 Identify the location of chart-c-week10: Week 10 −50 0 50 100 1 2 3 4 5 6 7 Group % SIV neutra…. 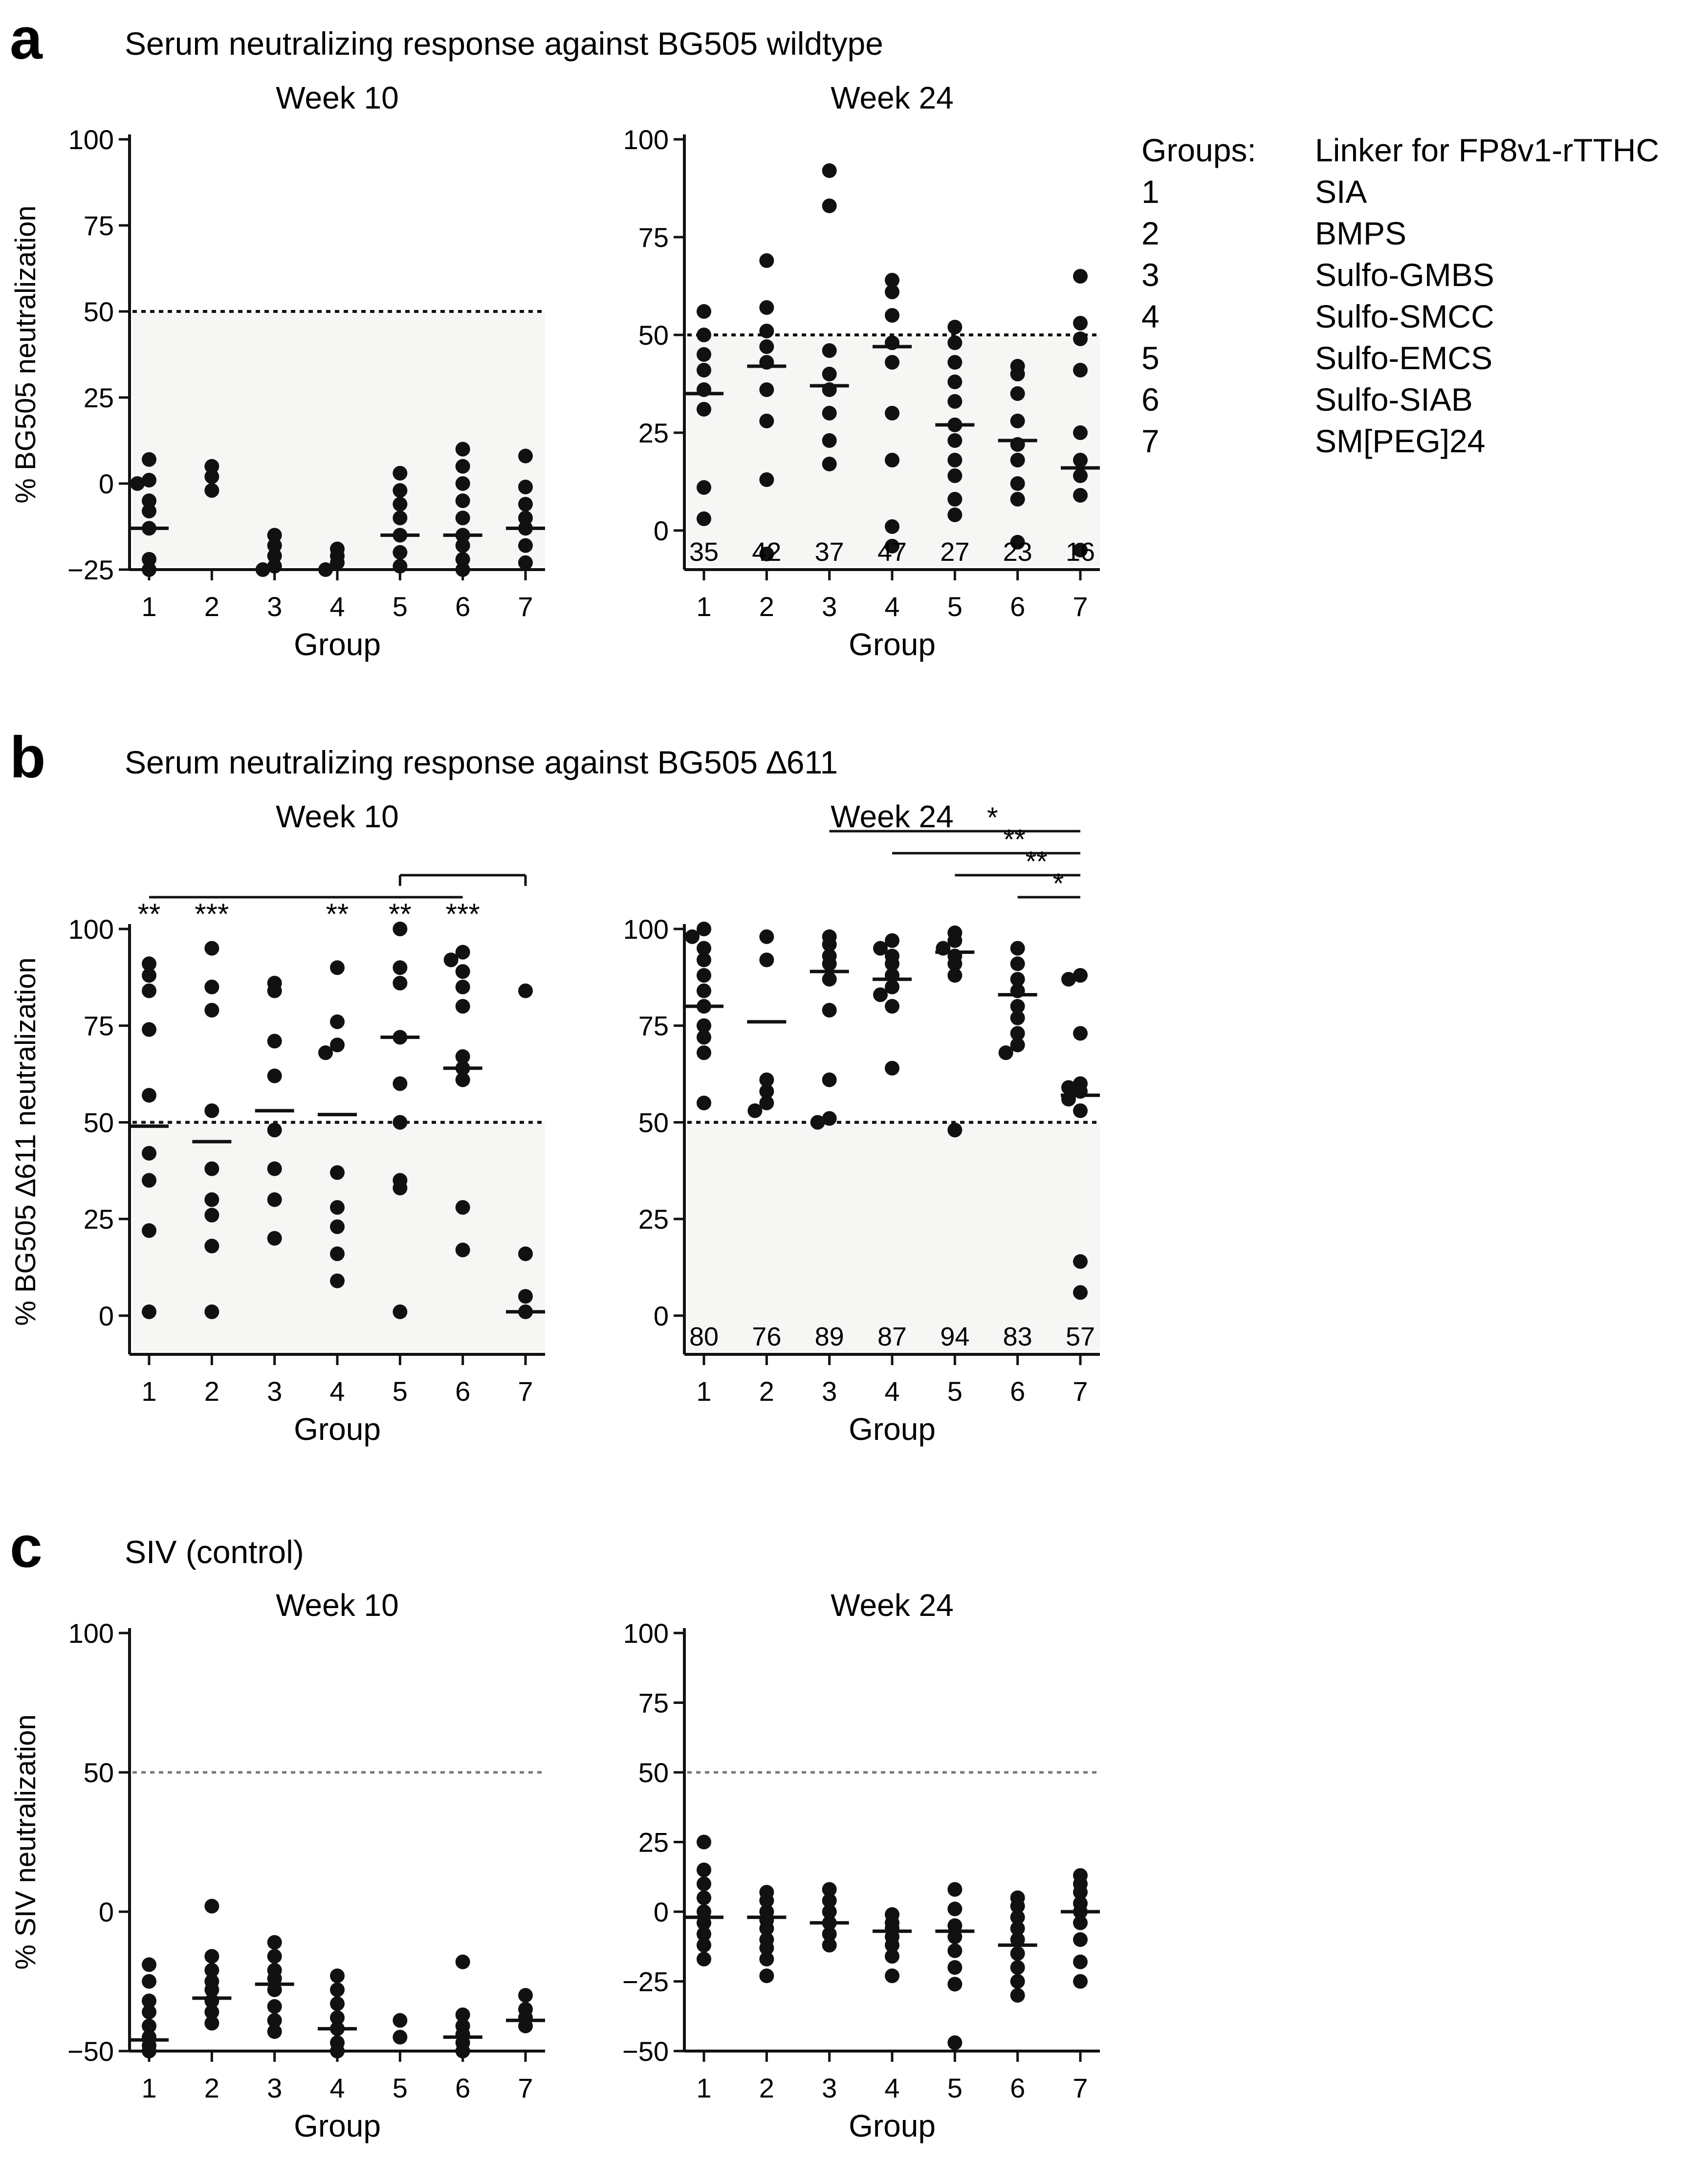
(277, 1865).